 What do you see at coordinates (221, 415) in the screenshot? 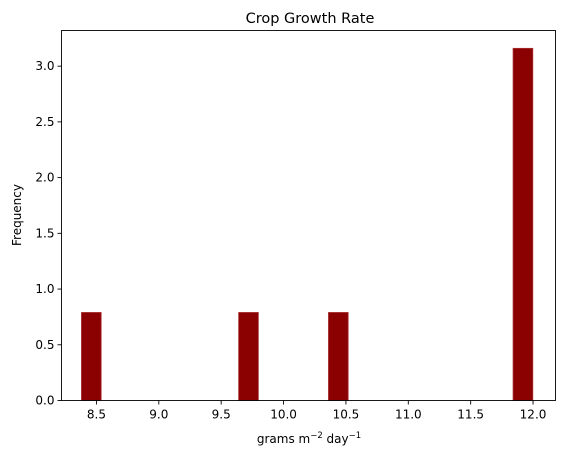
I see `x-tick-label: 9.5` at bounding box center [221, 415].